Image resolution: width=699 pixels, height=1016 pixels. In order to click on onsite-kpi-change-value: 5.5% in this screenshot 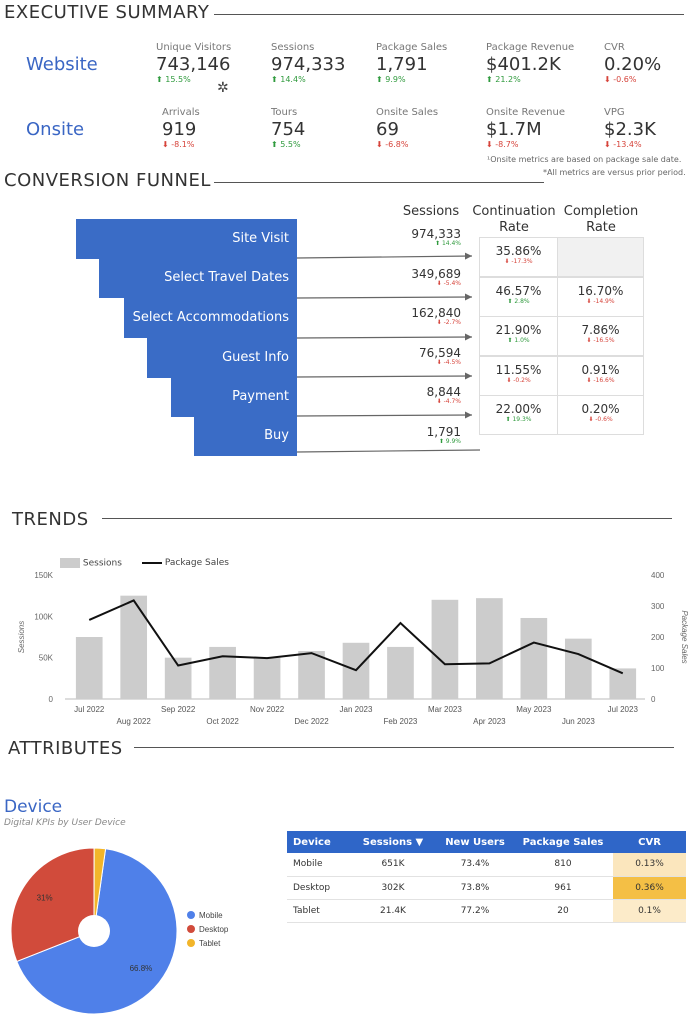, I will do `click(290, 144)`.